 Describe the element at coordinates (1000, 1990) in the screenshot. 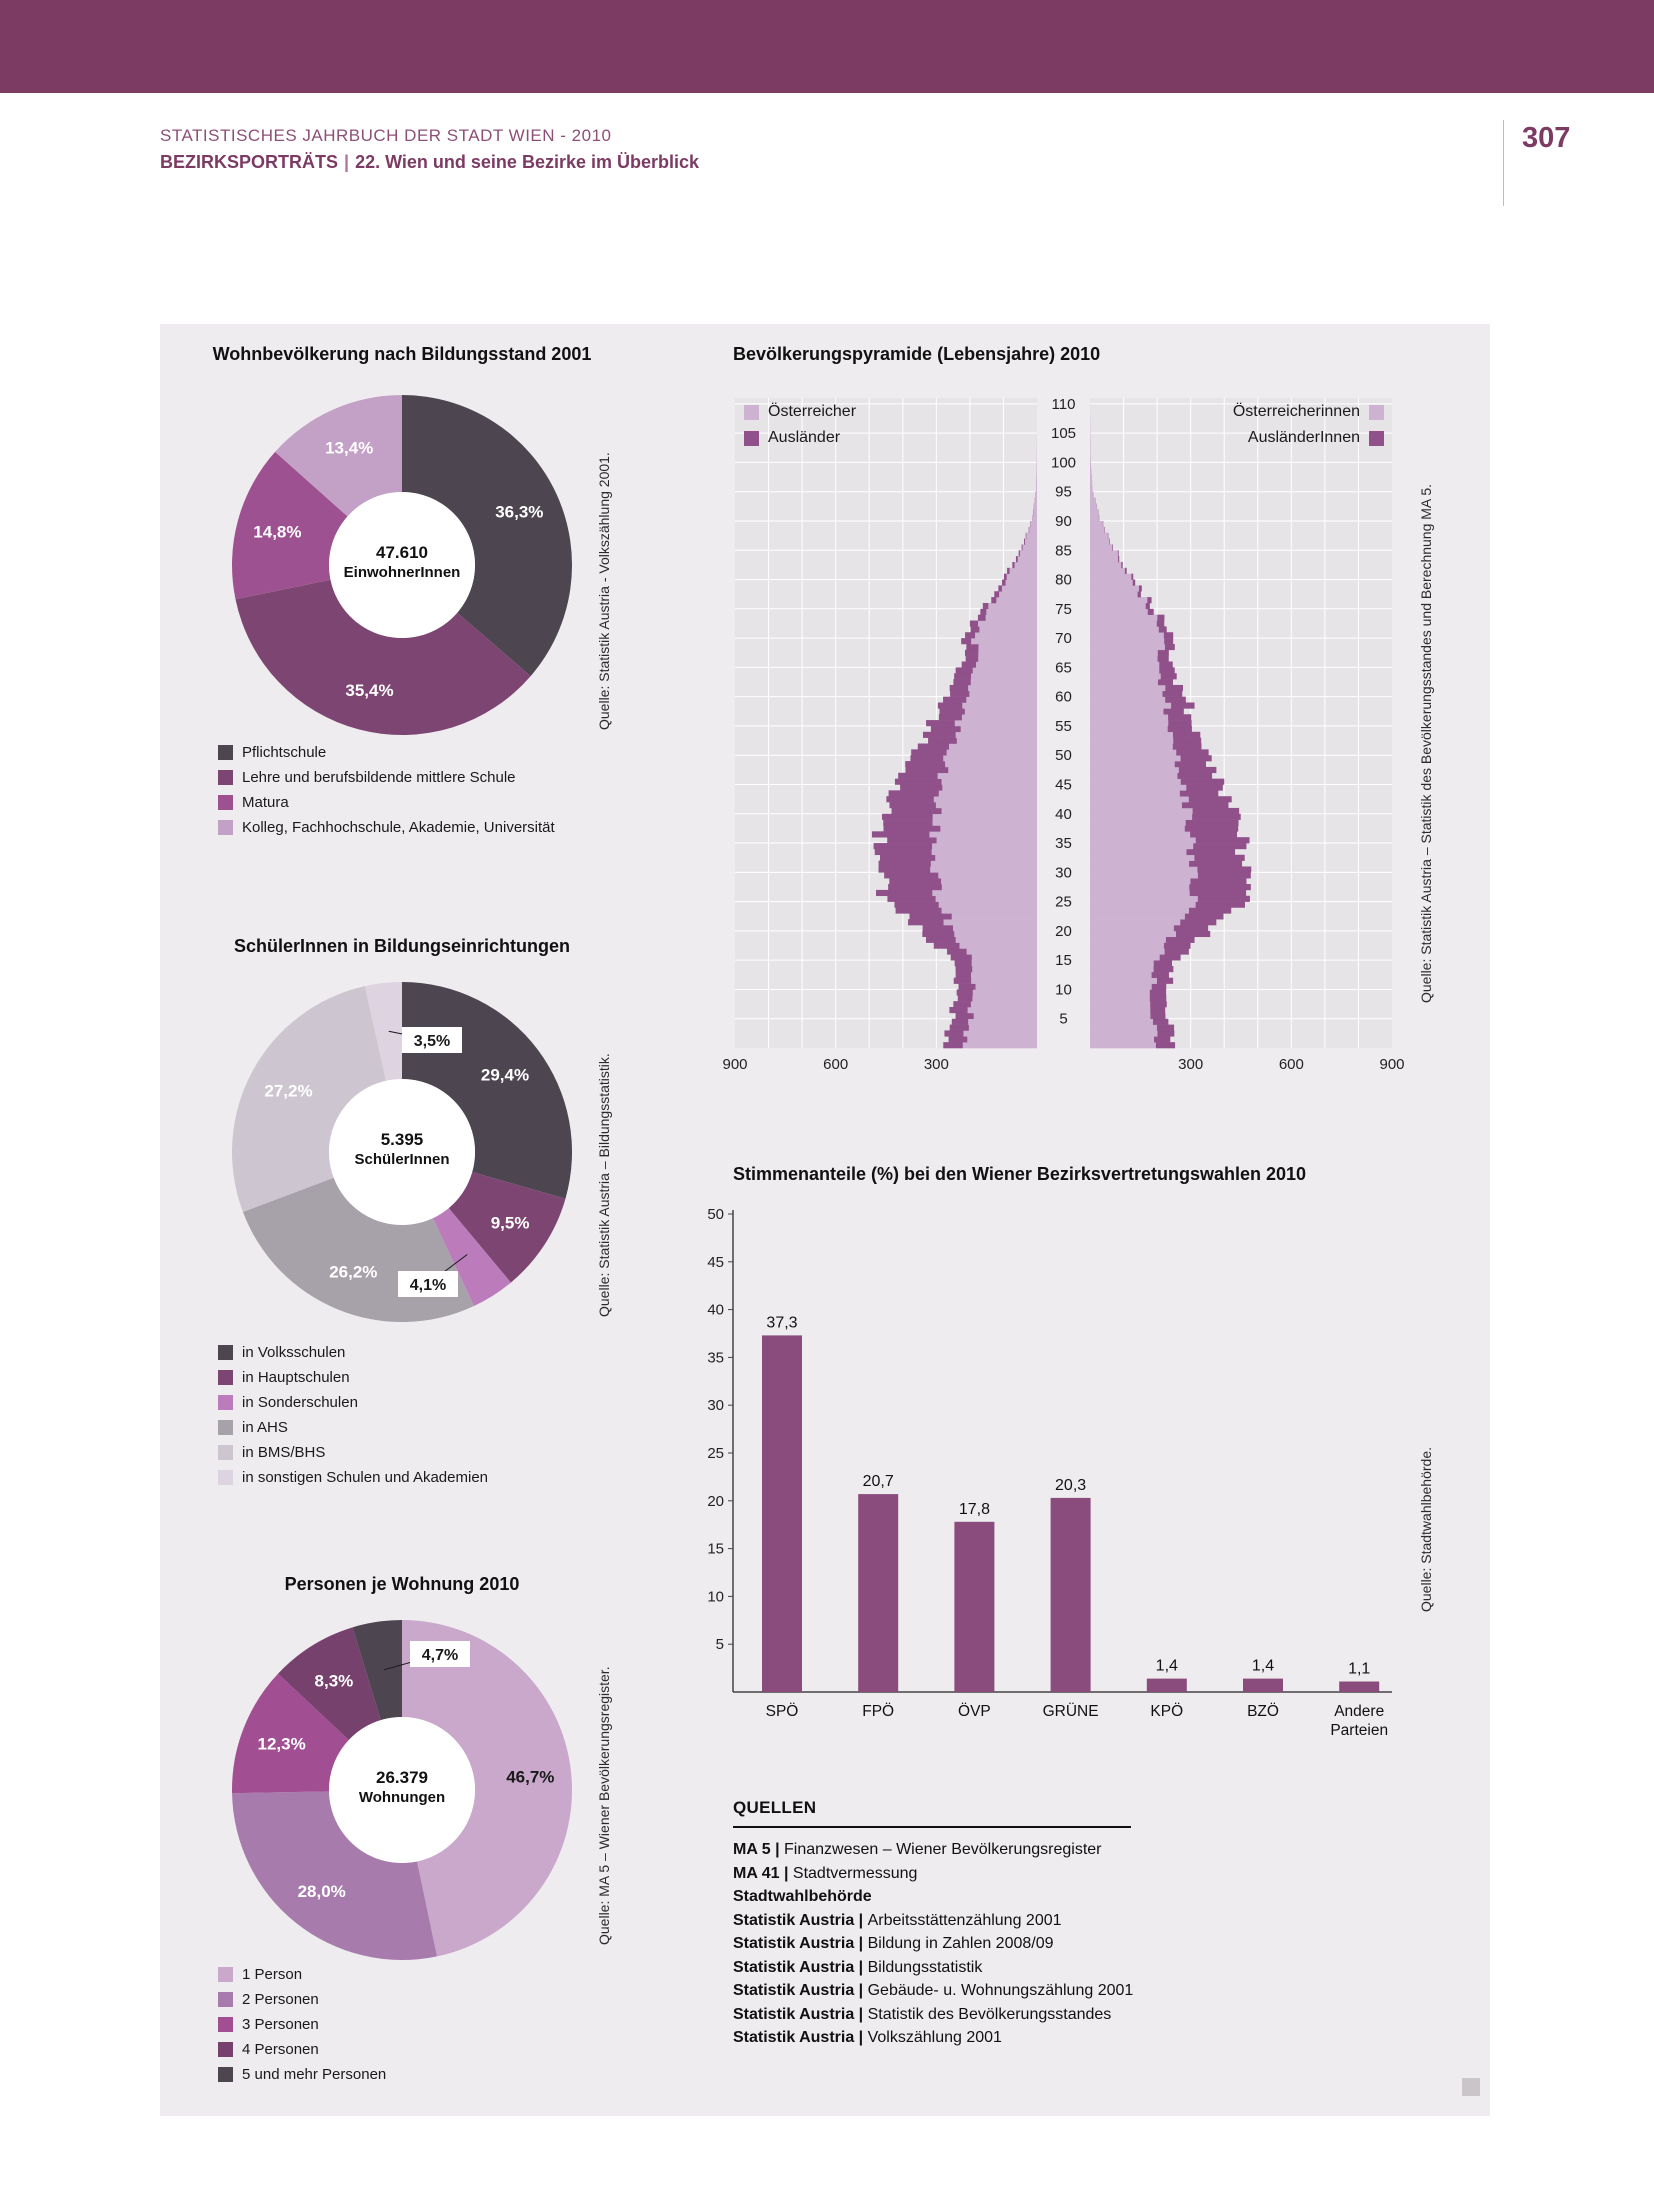

I see `source-entry-text: Gebäude- u. Wohnungszählung 2001` at that location.